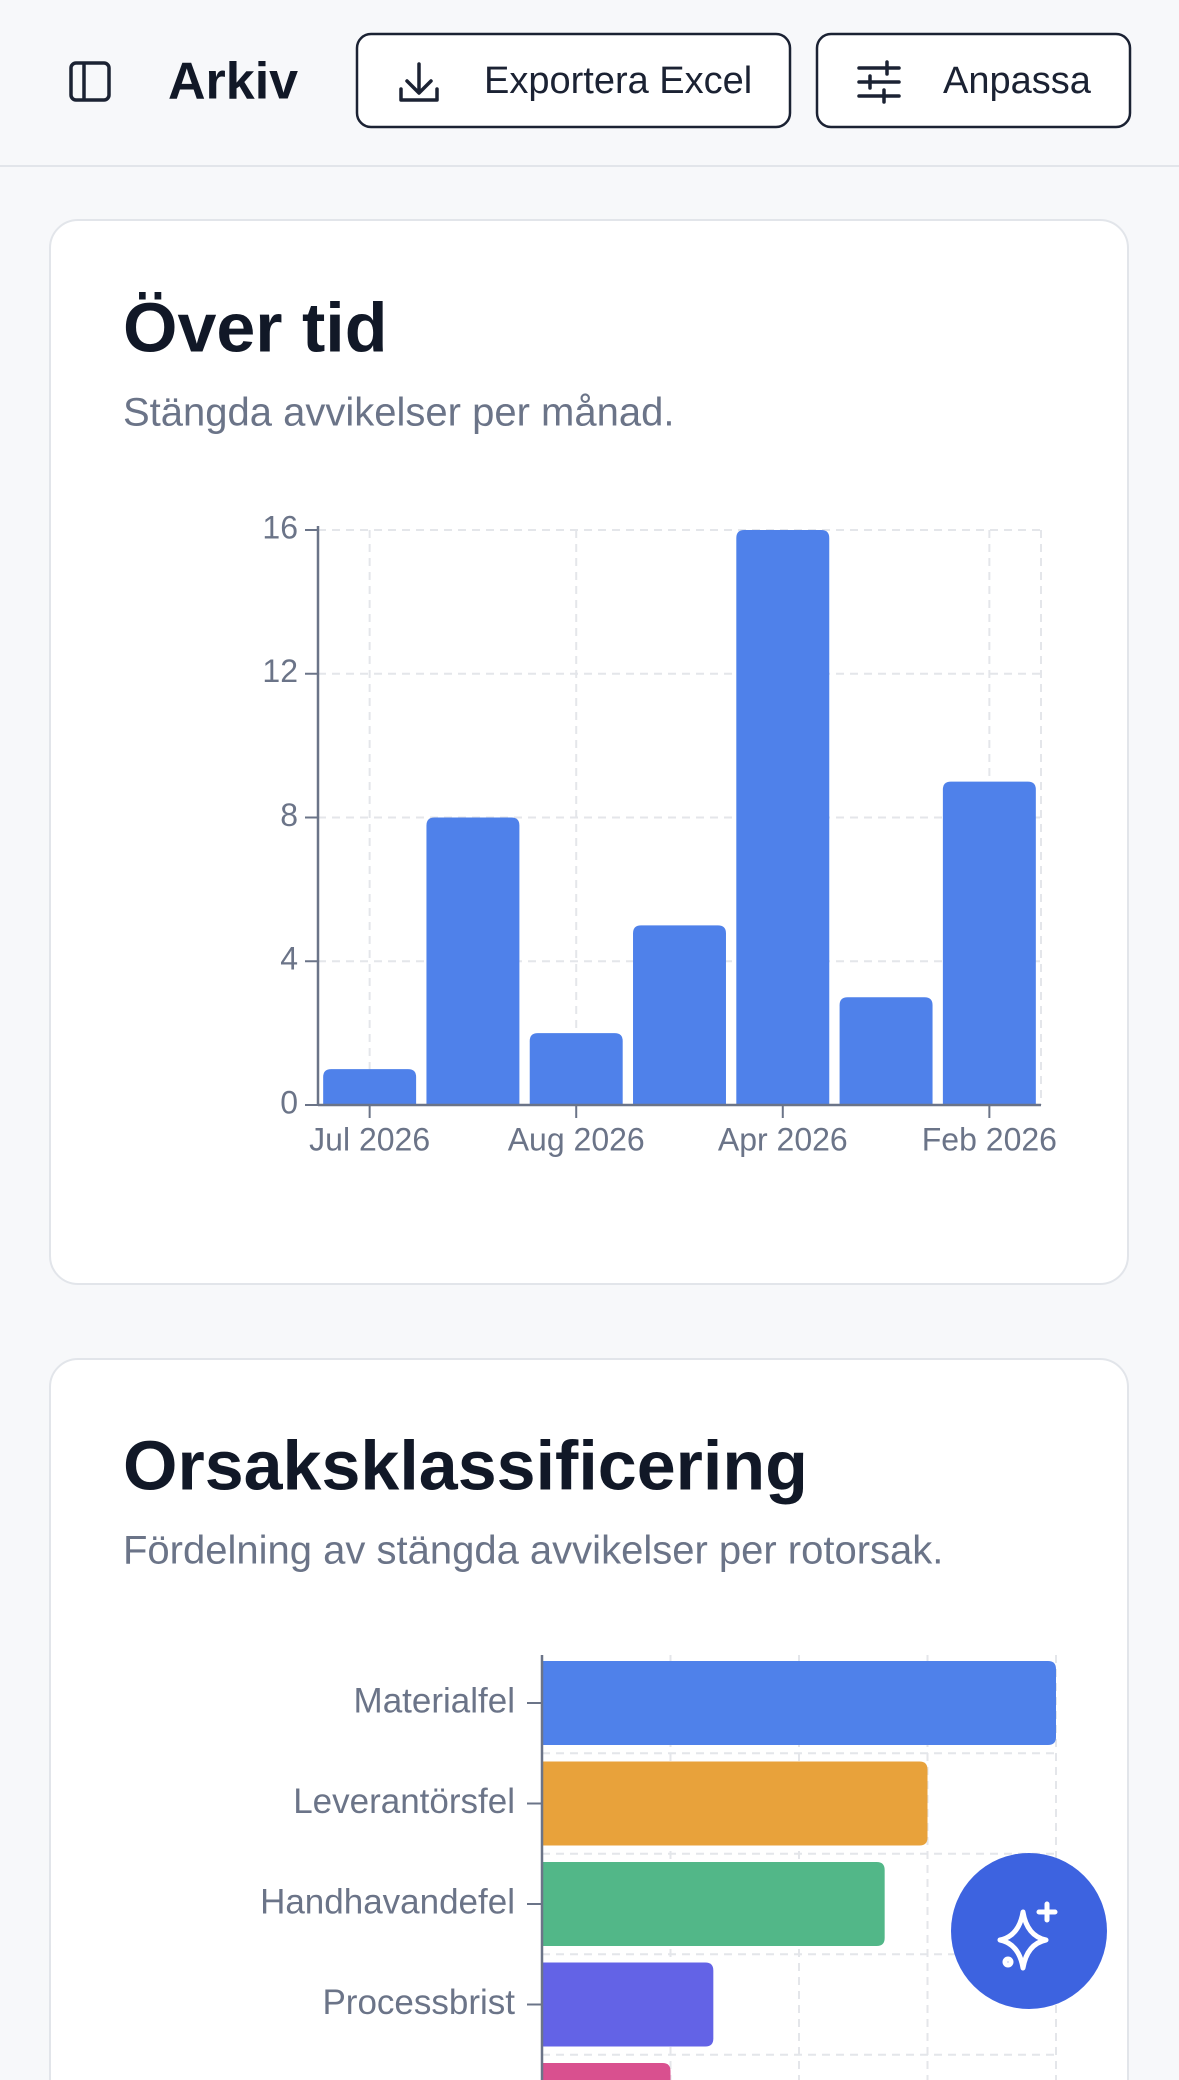  Describe the element at coordinates (465, 1465) in the screenshot. I see `card-title: Orsaksklassificering` at that location.